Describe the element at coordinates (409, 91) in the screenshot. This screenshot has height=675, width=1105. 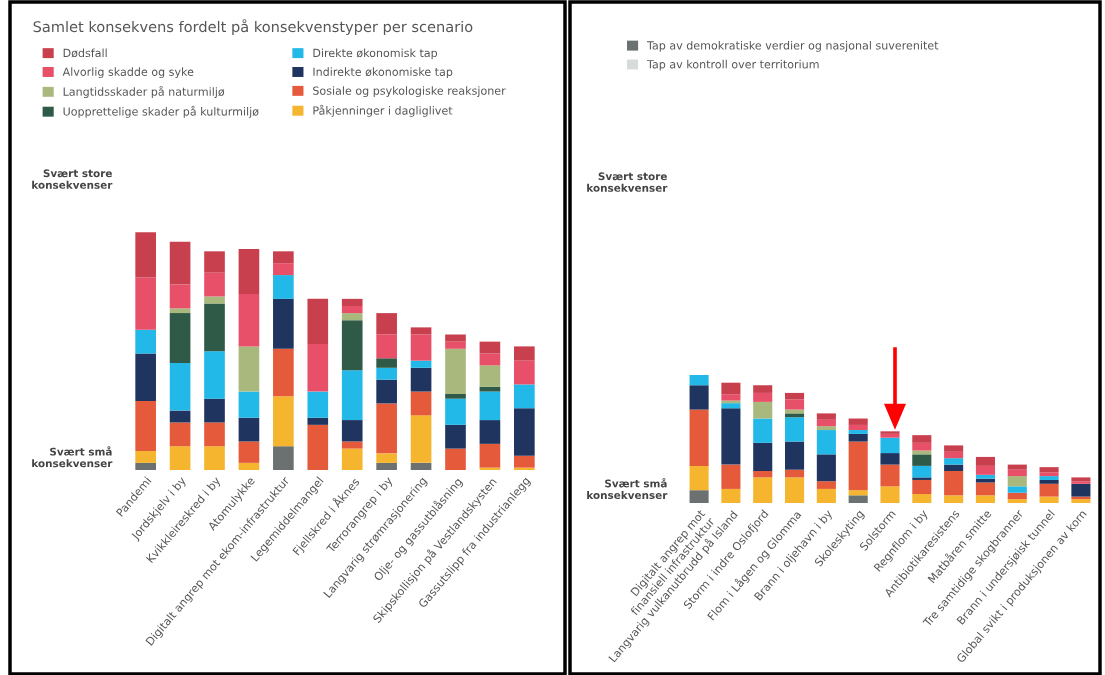
I see `legend-label: Sosiale og psykologiske reaksjoner` at that location.